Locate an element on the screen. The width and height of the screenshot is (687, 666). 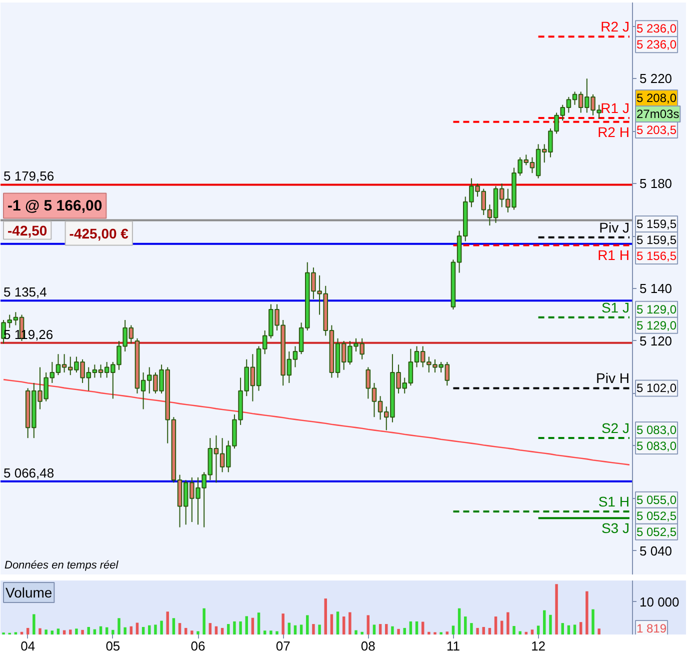
y-tick-label: 5 120 is located at coordinates (656, 340).